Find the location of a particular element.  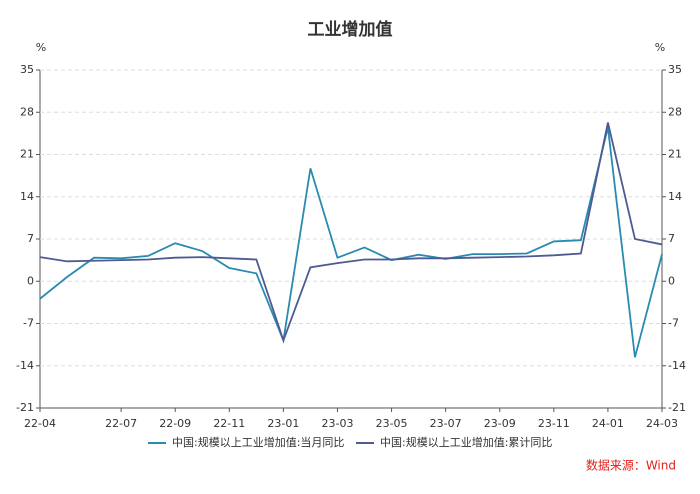

x-tick-label: 24-01 is located at coordinates (608, 423).